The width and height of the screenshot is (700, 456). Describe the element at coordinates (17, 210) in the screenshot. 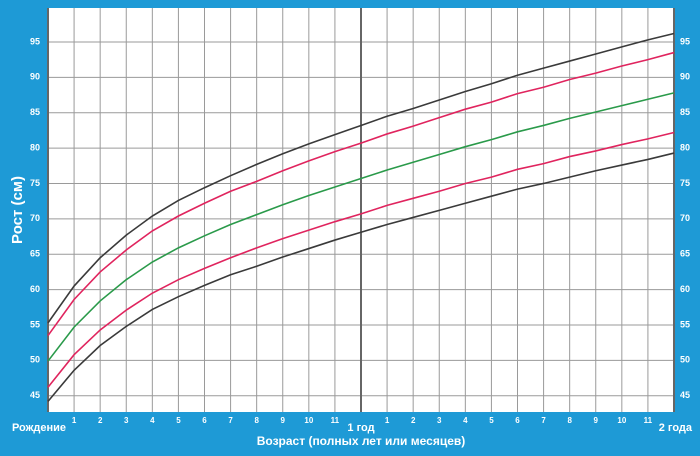

I see `y-axis-title: Рост (см)` at that location.